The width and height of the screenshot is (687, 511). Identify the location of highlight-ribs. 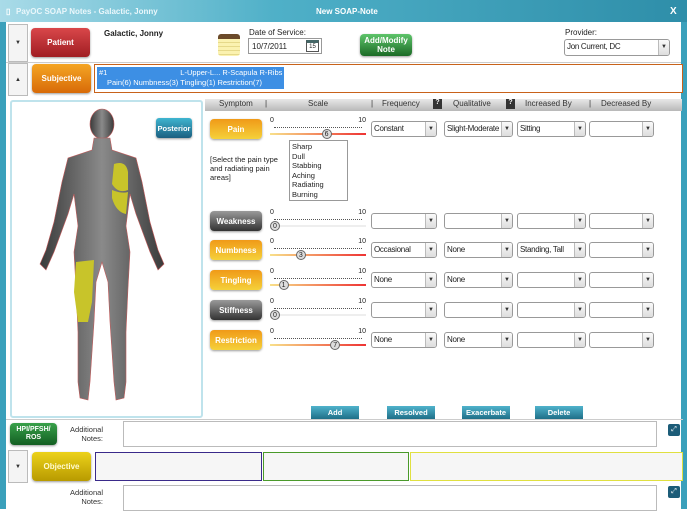
(120, 202).